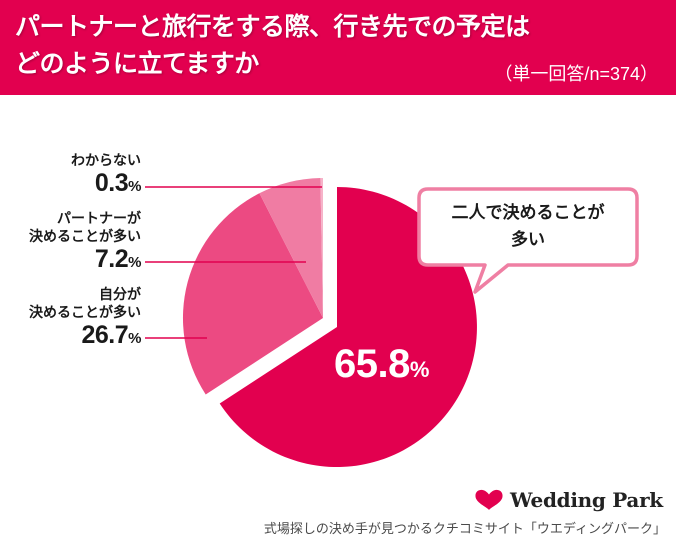  Describe the element at coordinates (321, 247) in the screenshot. I see `slice-unknown` at that location.